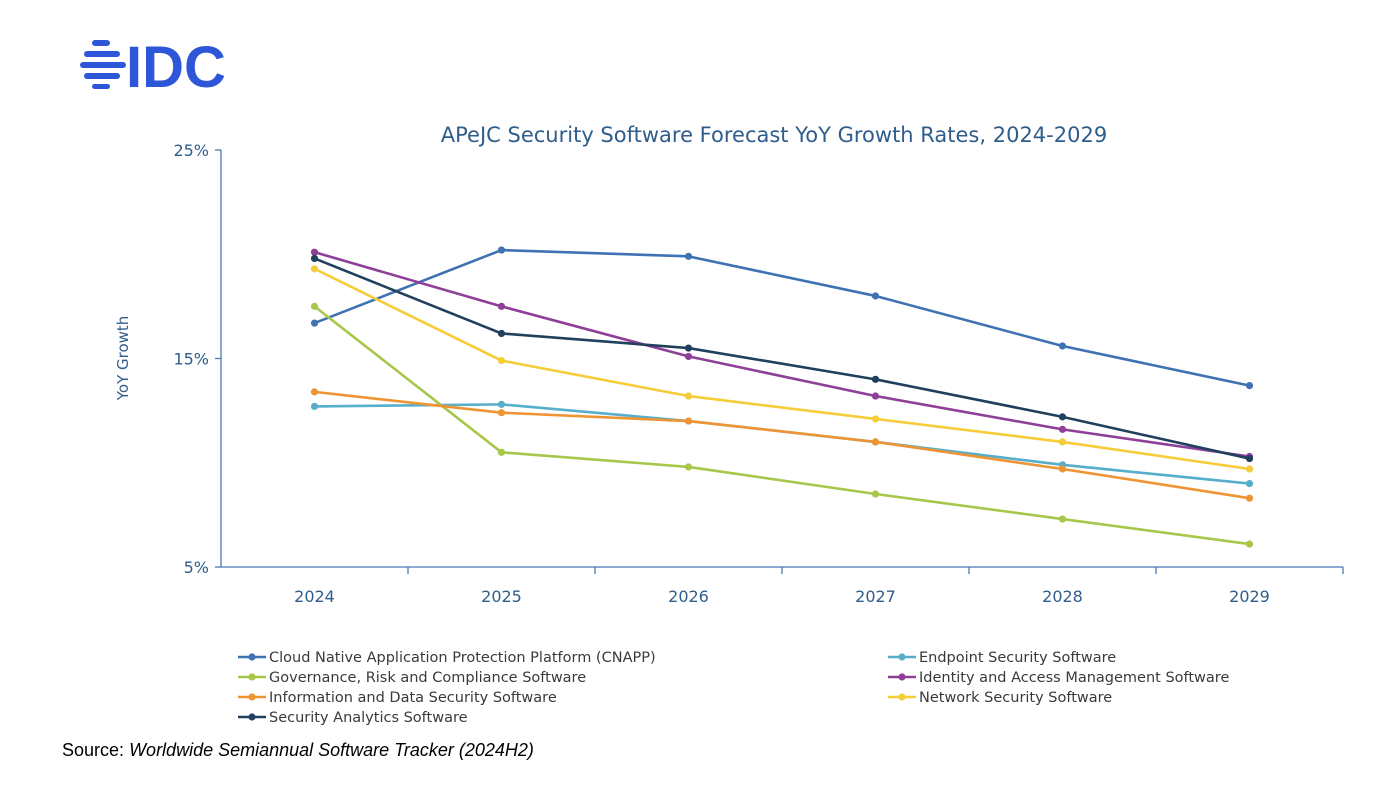  What do you see at coordinates (103, 64) in the screenshot?
I see `idc-logo-globe-icon` at bounding box center [103, 64].